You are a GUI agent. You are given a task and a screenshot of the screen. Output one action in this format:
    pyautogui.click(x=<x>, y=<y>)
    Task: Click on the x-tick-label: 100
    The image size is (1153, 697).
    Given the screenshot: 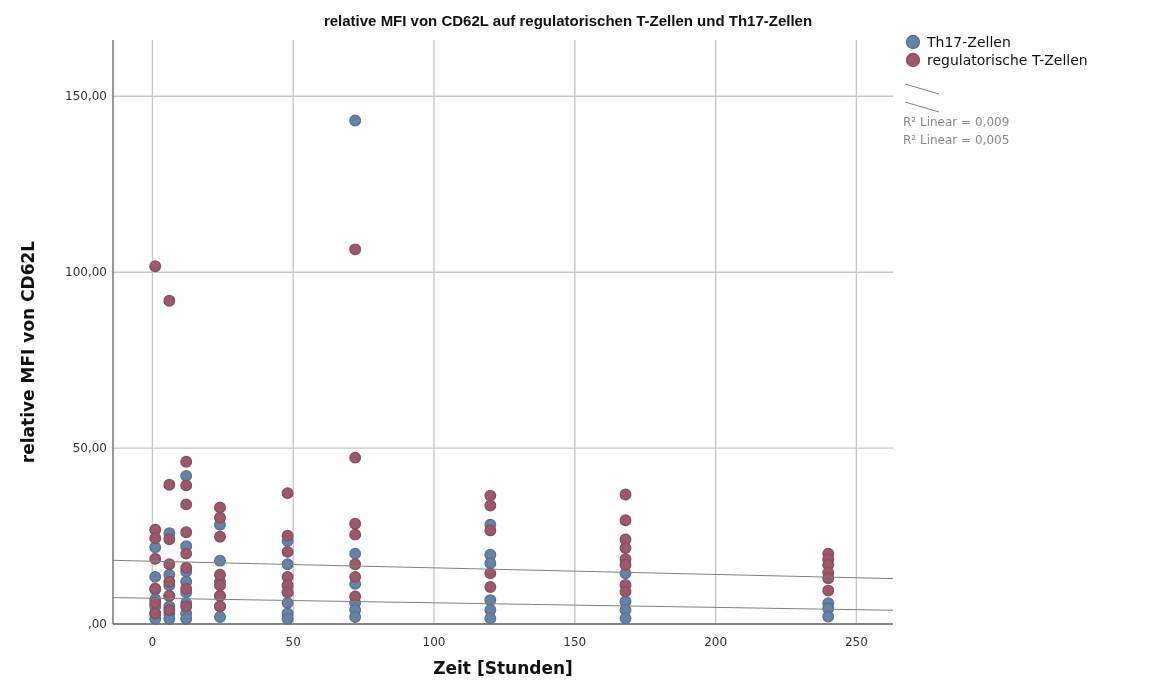 What is the action you would take?
    pyautogui.click(x=434, y=642)
    